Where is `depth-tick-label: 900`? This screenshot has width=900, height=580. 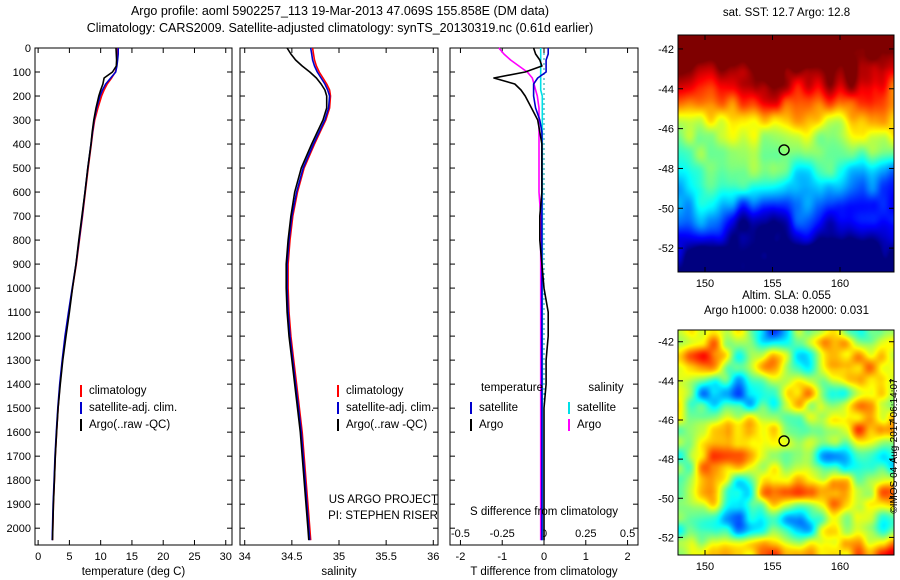 depth-tick-label: 900 is located at coordinates (22, 265).